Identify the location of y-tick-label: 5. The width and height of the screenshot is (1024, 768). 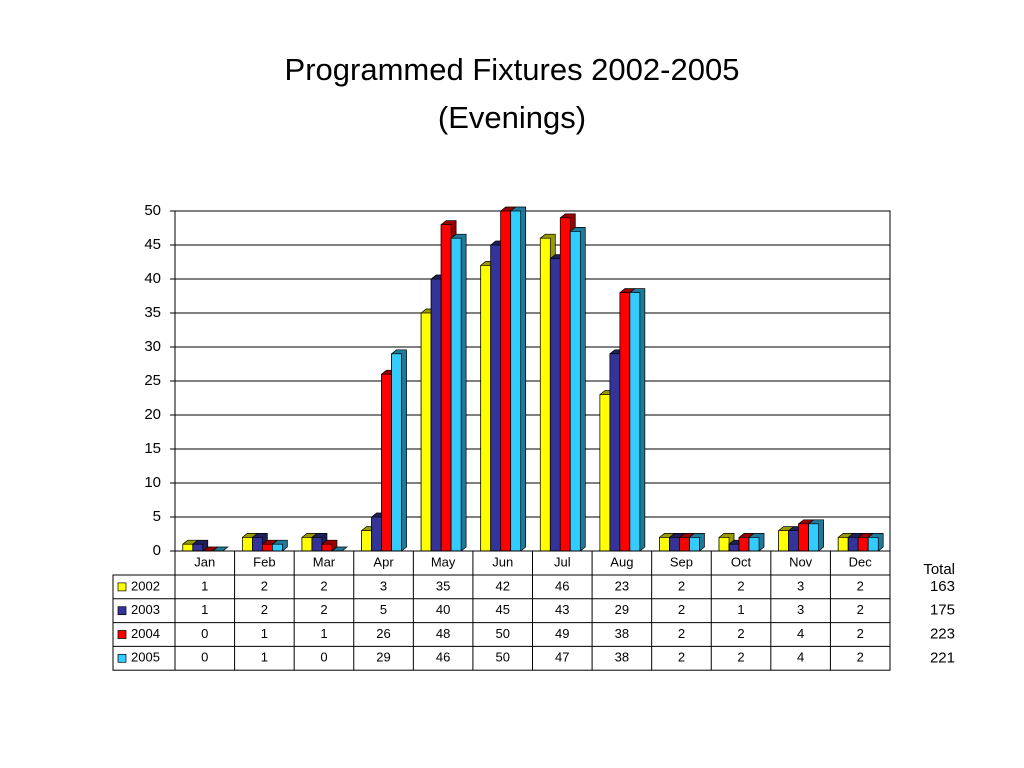
(157, 516).